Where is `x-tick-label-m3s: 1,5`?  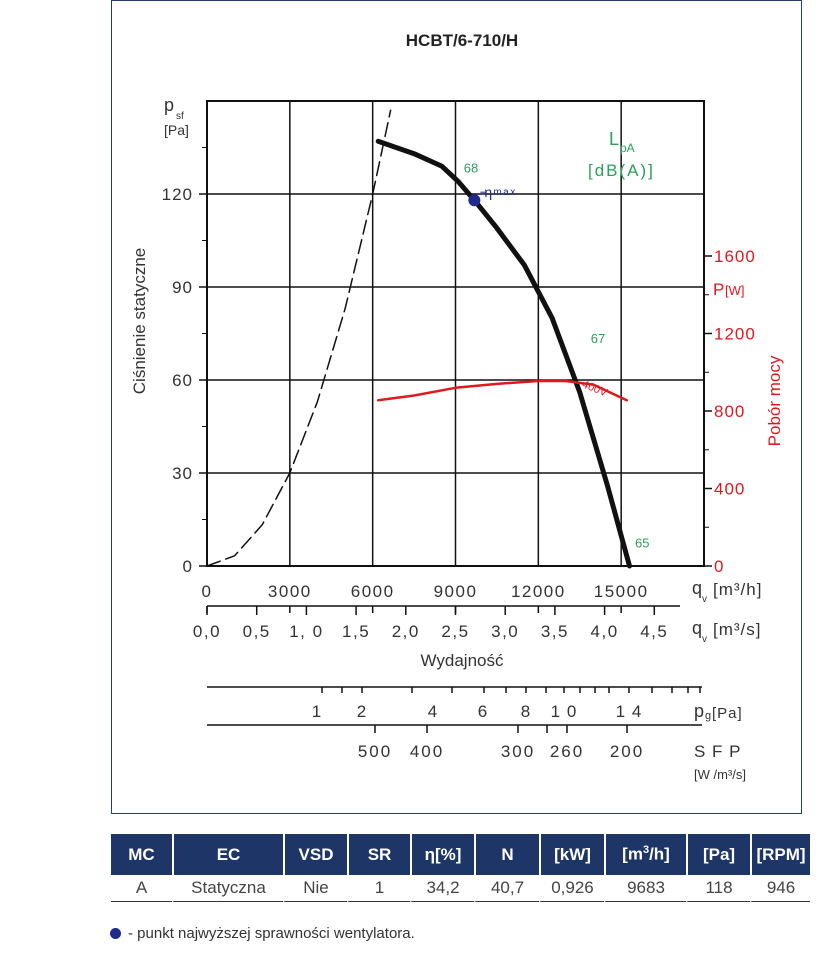
x-tick-label-m3s: 1,5 is located at coordinates (356, 631).